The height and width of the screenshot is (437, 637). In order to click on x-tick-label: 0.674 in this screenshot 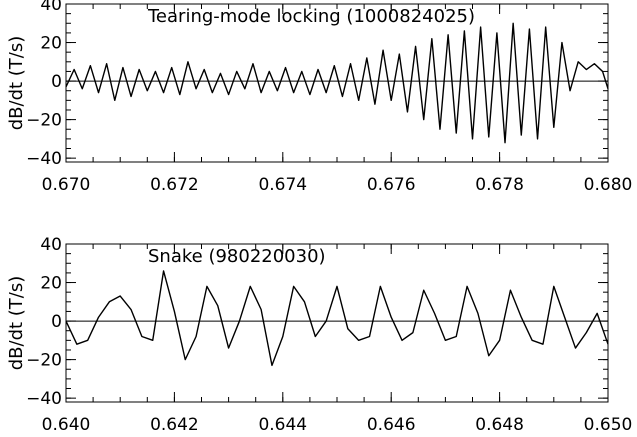, I will do `click(282, 185)`.